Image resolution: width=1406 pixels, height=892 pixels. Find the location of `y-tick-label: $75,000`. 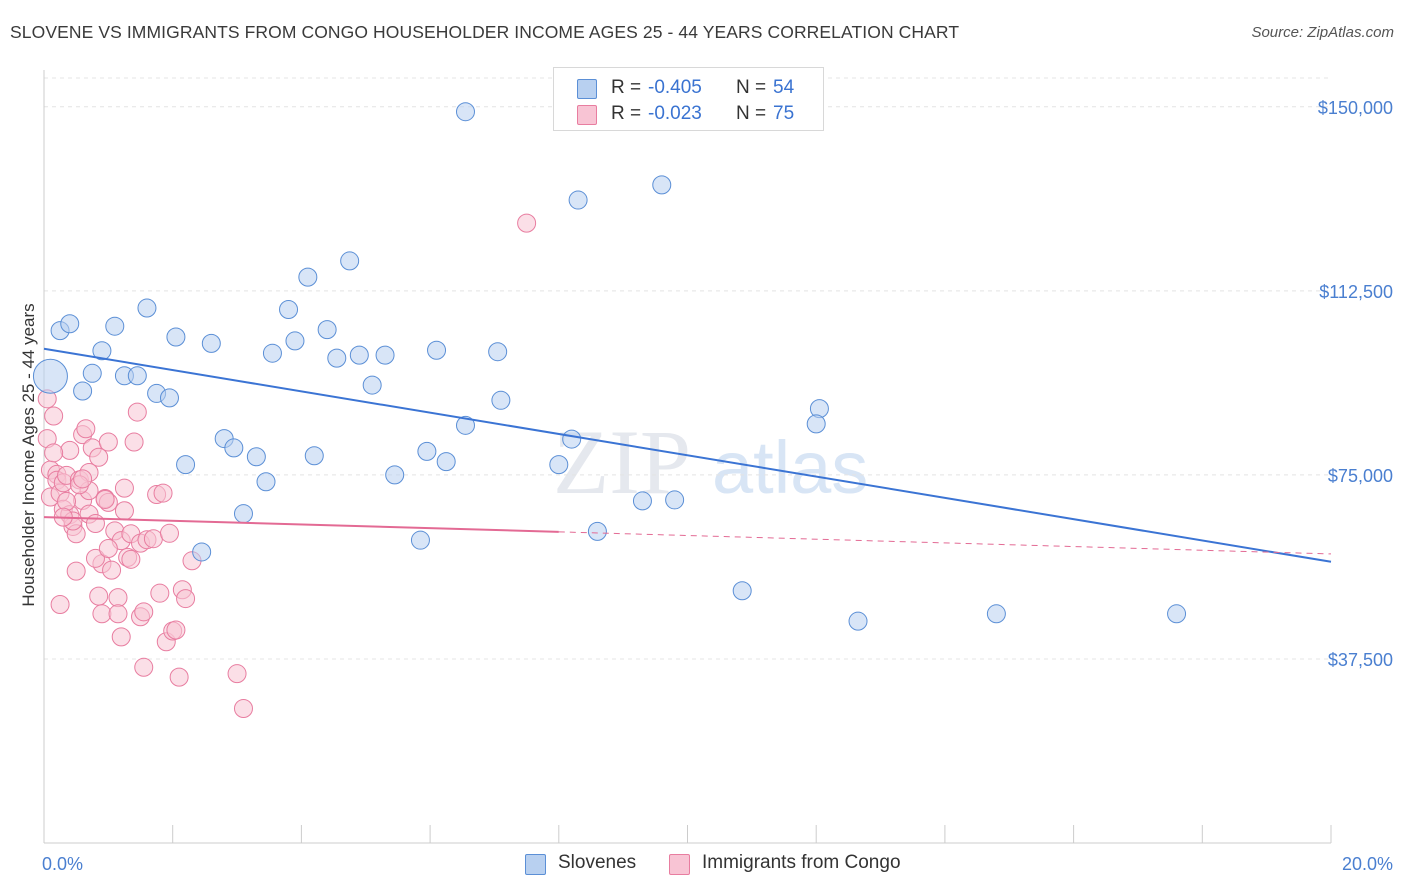

y-tick-label: $75,000 is located at coordinates (1360, 476).